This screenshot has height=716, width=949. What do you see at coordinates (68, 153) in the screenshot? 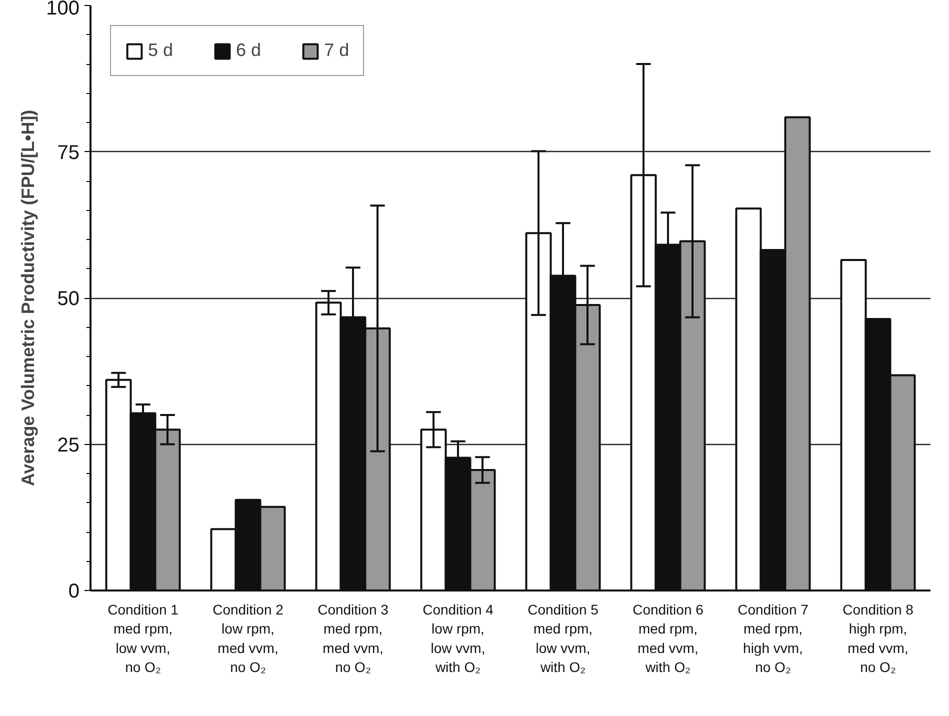
I see `y-tick-label: 75` at bounding box center [68, 153].